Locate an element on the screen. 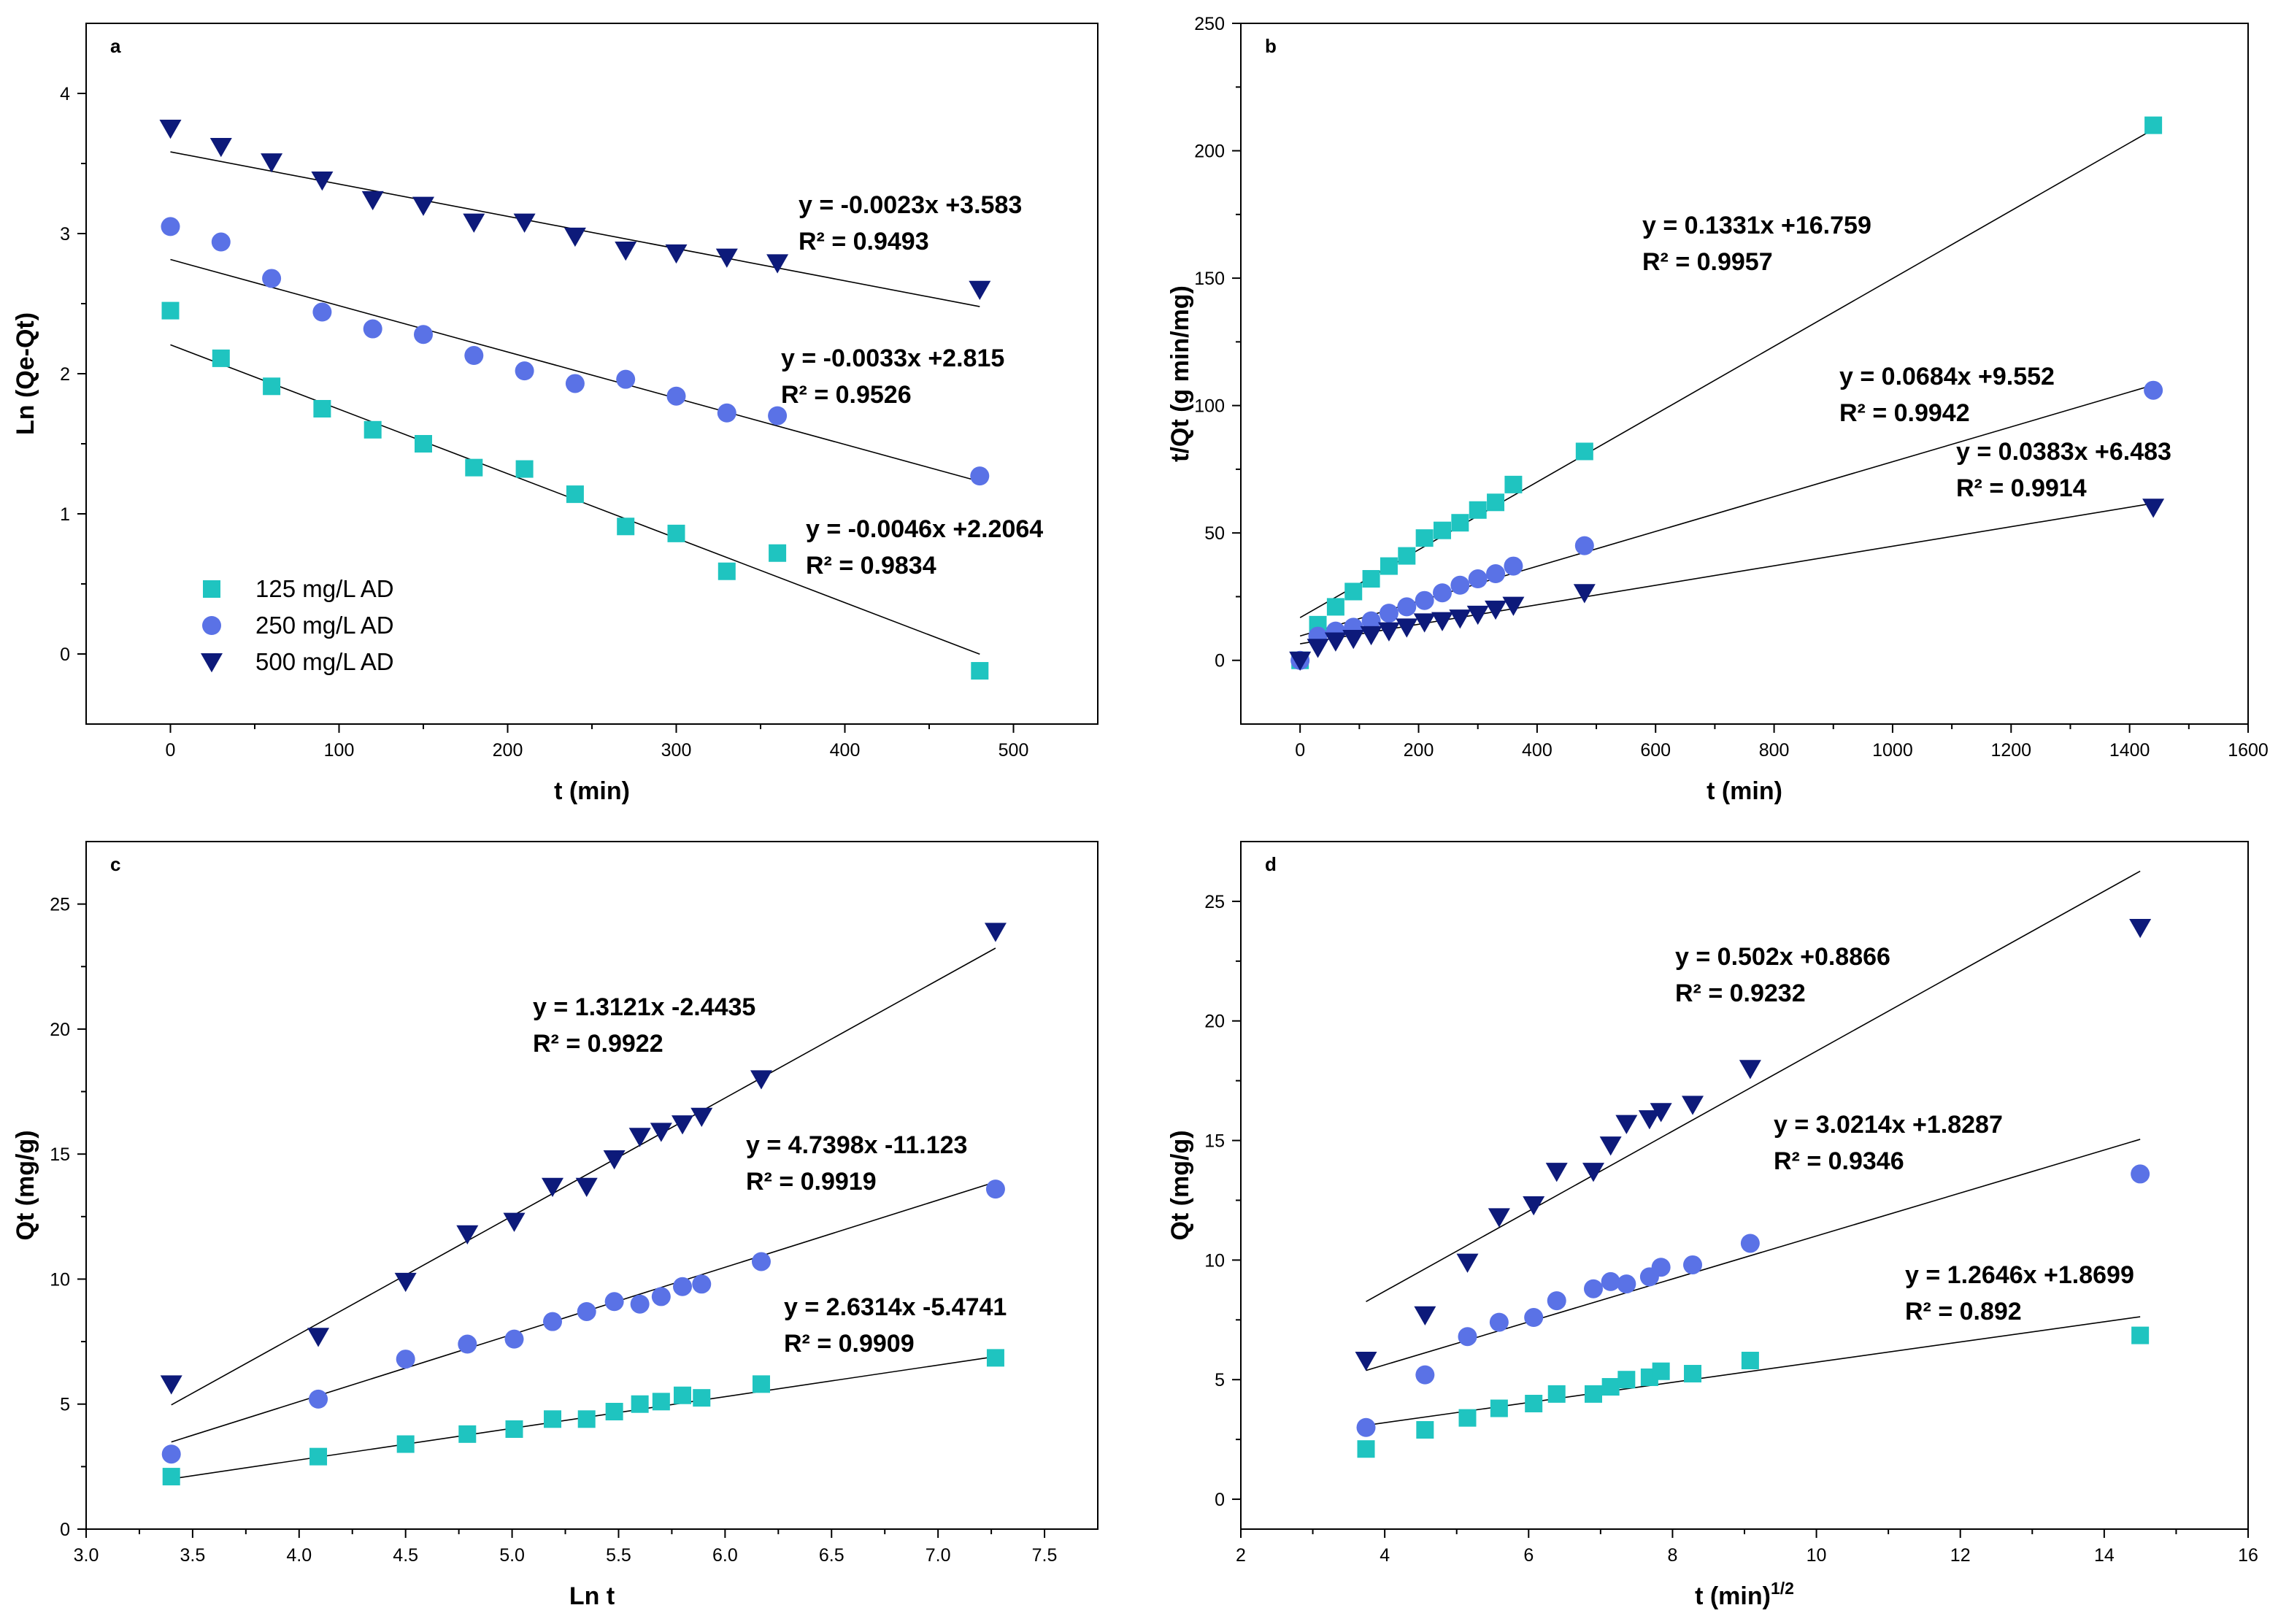  panel-a-x-tick-label: 0 is located at coordinates (171, 750).